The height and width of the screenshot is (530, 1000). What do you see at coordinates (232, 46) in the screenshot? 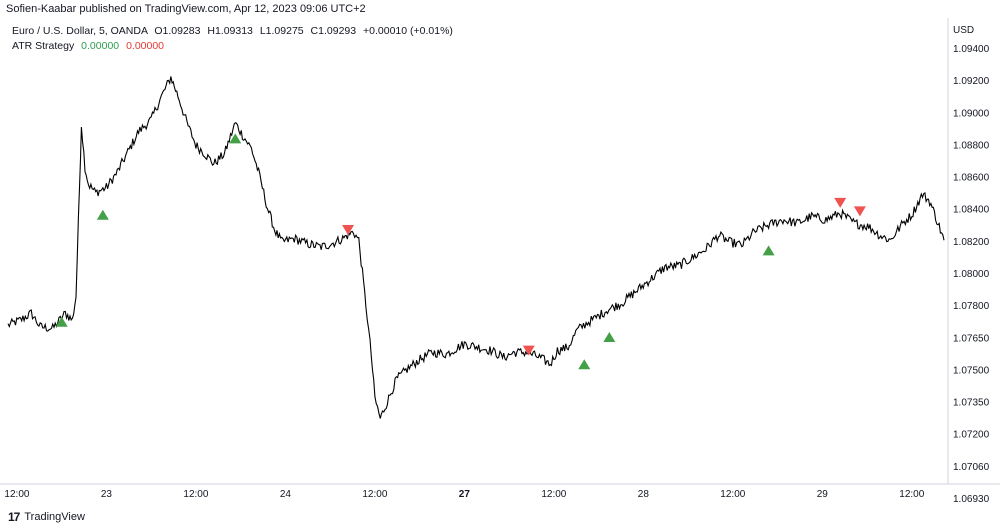
I see `indicator-legend-row: ATR Strategy 0.00000 0.00000` at bounding box center [232, 46].